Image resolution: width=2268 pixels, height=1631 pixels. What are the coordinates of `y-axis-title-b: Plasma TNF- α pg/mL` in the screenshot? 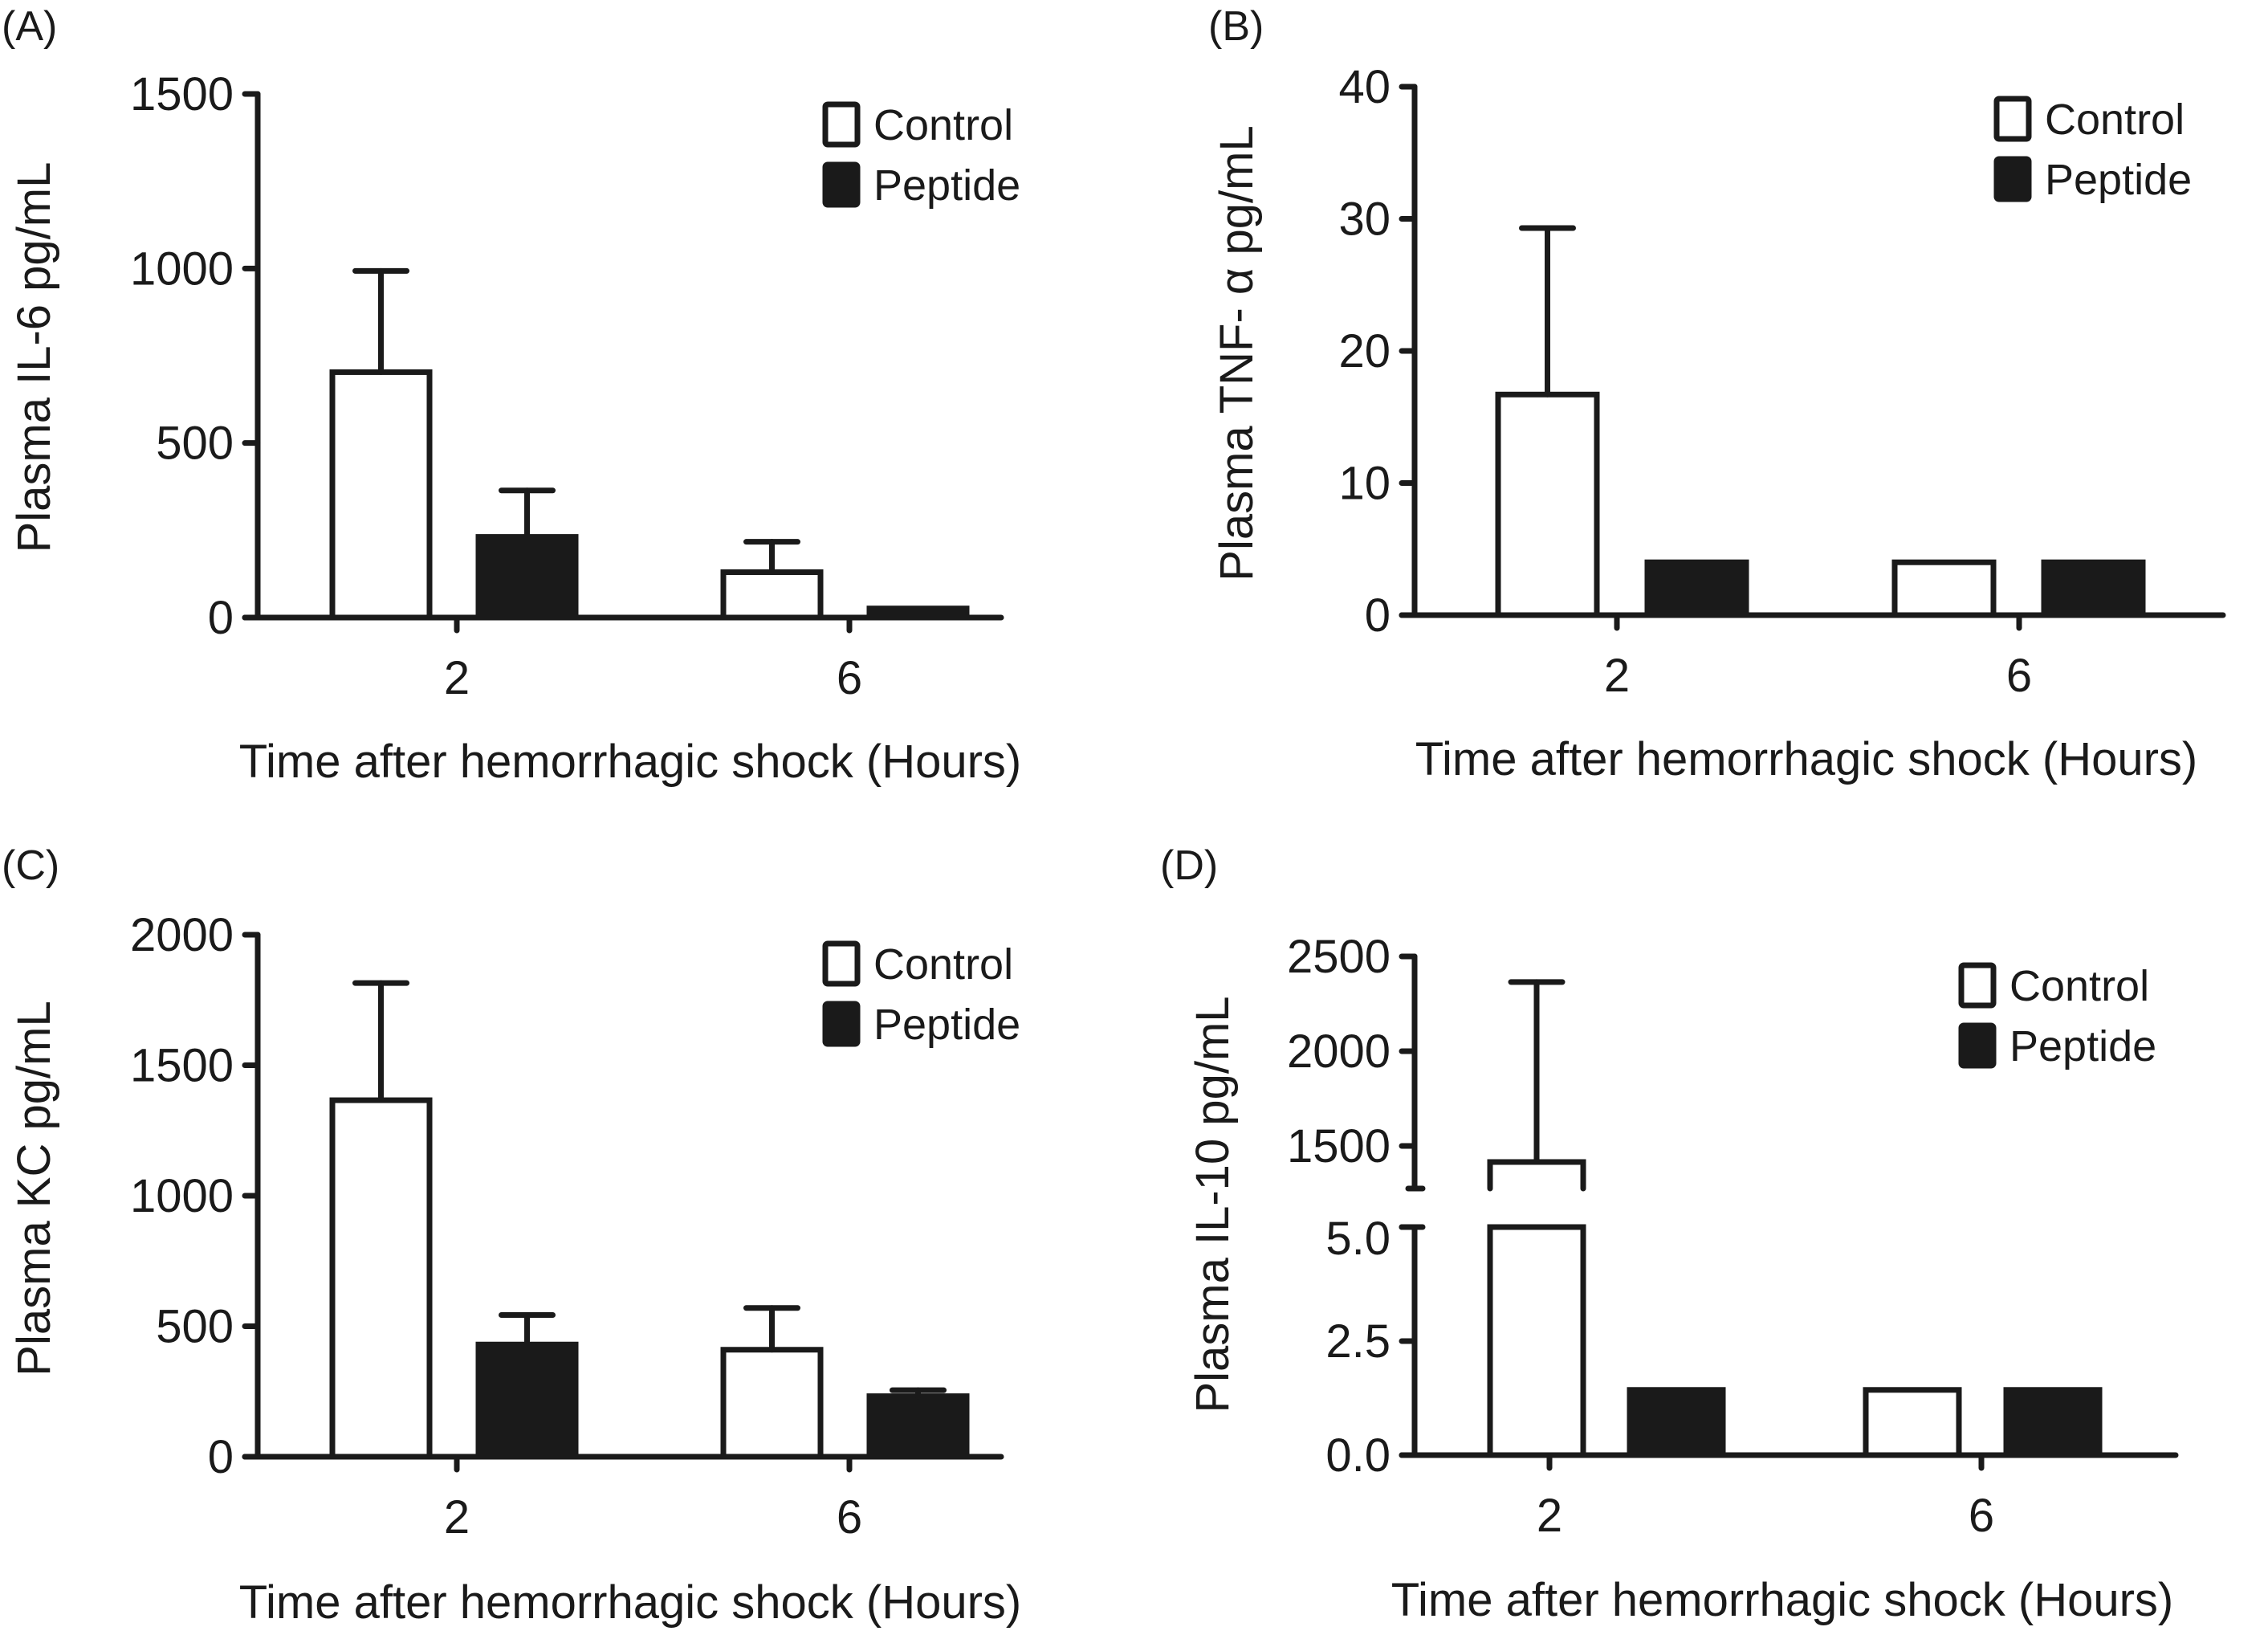 It's located at (1237, 353).